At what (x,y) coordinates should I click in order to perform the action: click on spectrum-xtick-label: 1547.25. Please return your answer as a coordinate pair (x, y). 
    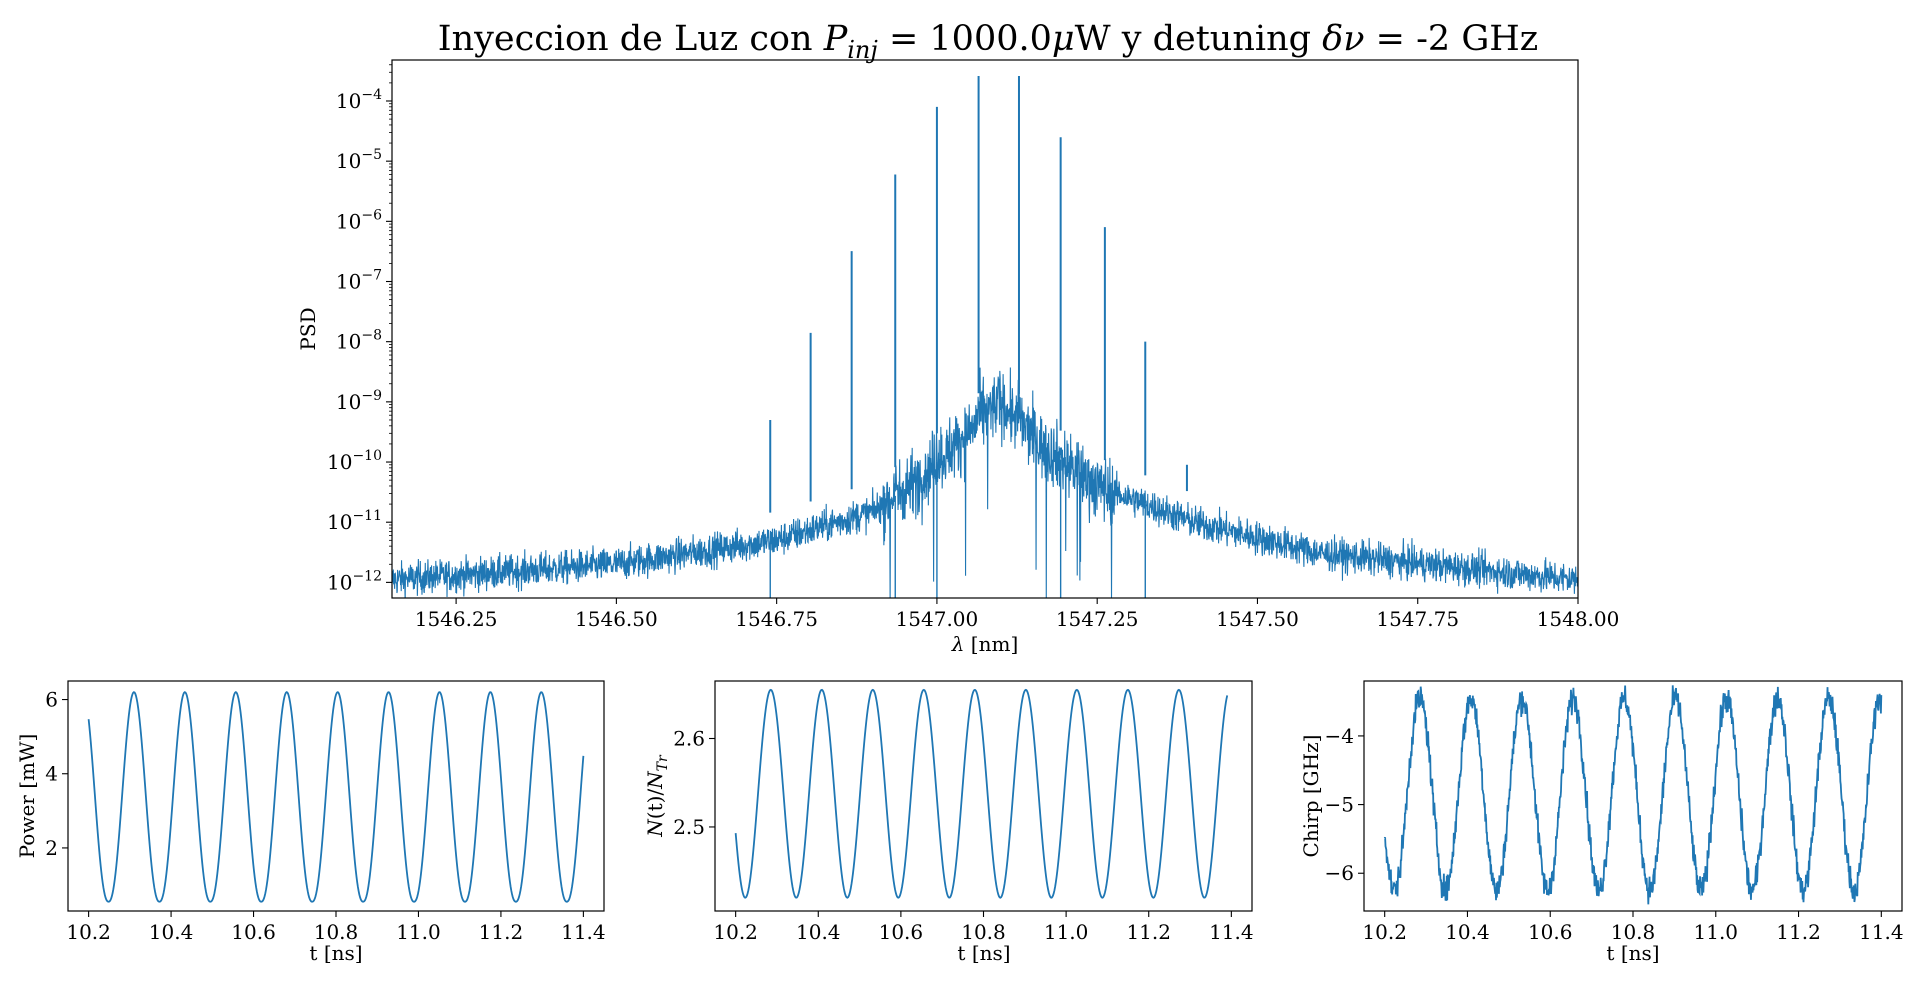
    Looking at the image, I should click on (1097, 619).